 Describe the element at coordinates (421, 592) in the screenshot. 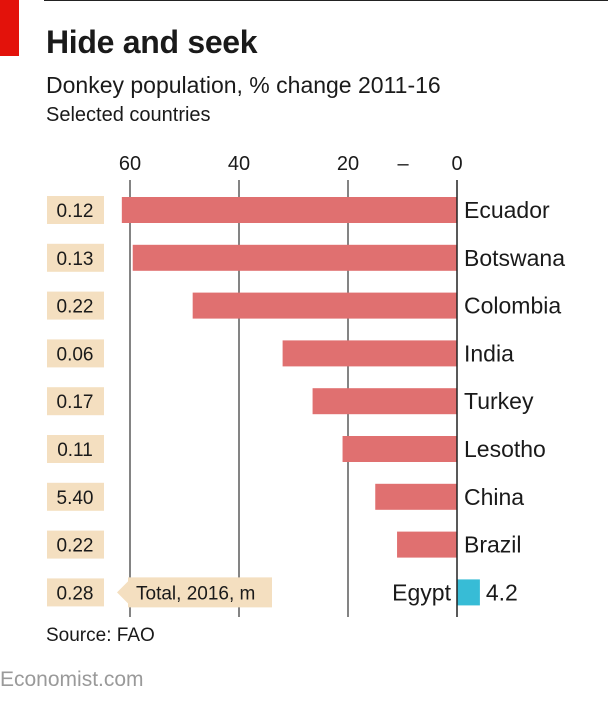

I see `category-label-egypt: Egypt` at that location.